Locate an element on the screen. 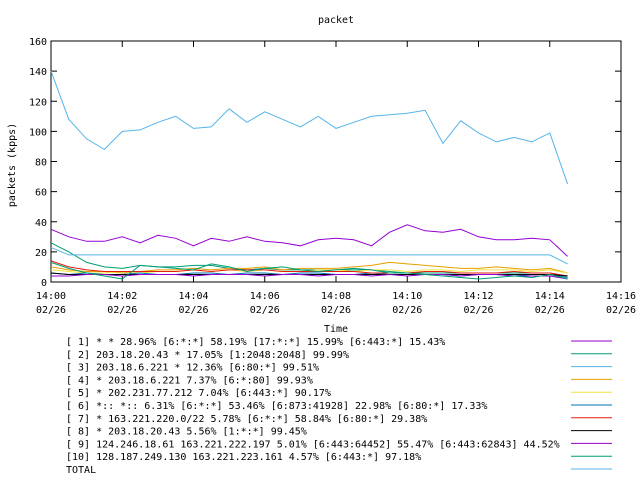 This screenshot has width=640, height=480. x-tick-label-time: 14:14 is located at coordinates (550, 296).